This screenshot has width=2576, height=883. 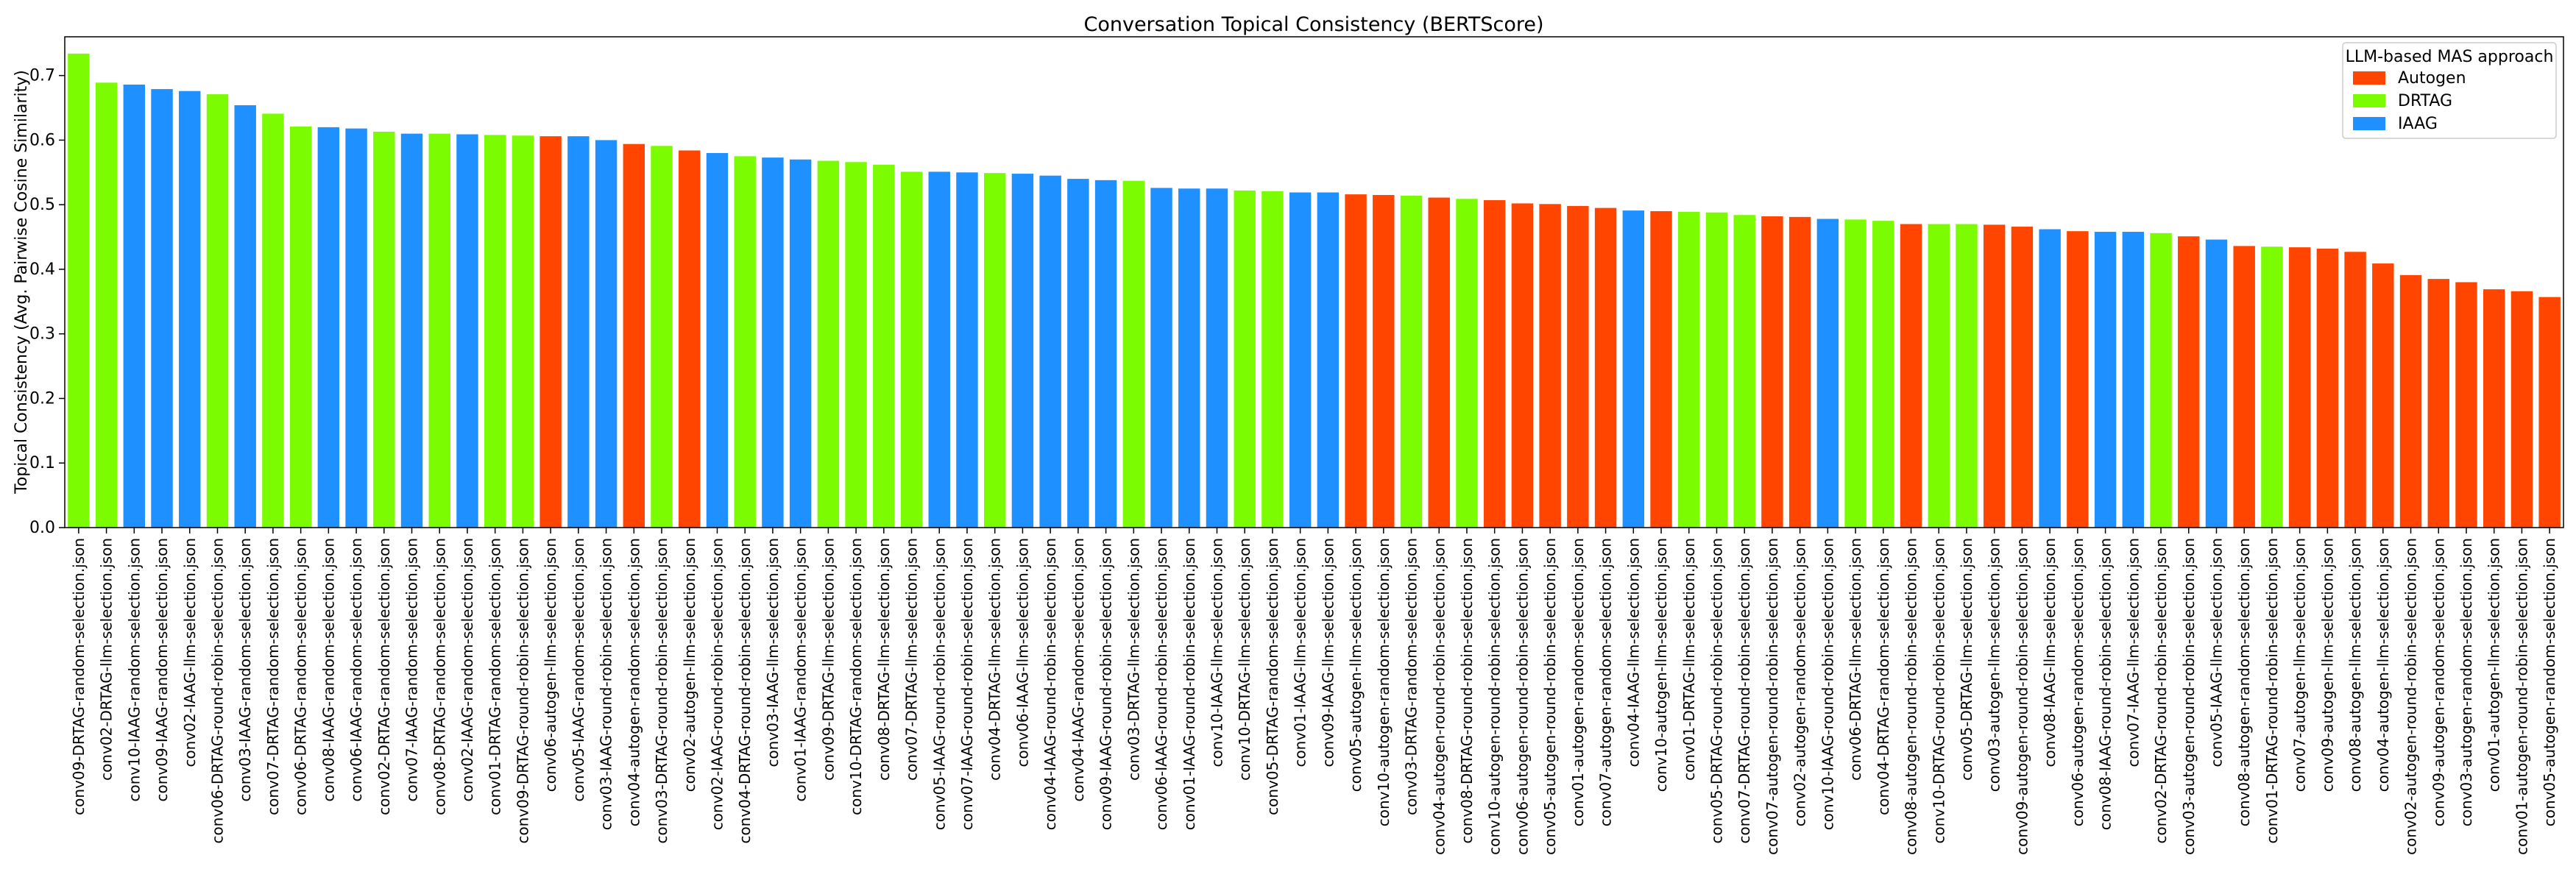 What do you see at coordinates (2449, 91) in the screenshot?
I see `legend: LLM-based MAS approach Autogen DRTAG IAAG` at bounding box center [2449, 91].